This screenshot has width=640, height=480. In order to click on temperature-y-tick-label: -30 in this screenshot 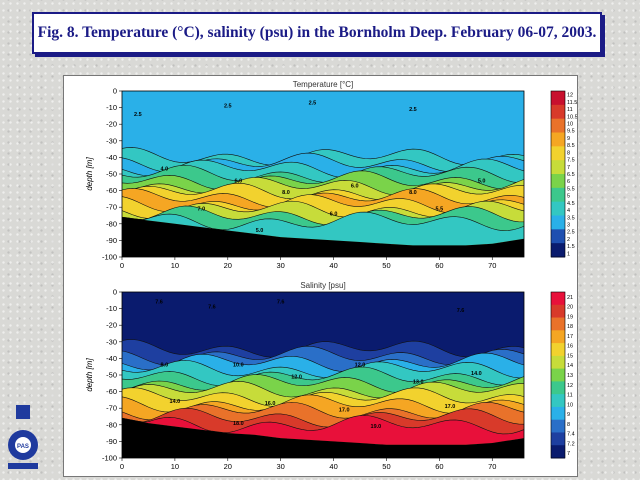, I will do `click(111, 140)`.